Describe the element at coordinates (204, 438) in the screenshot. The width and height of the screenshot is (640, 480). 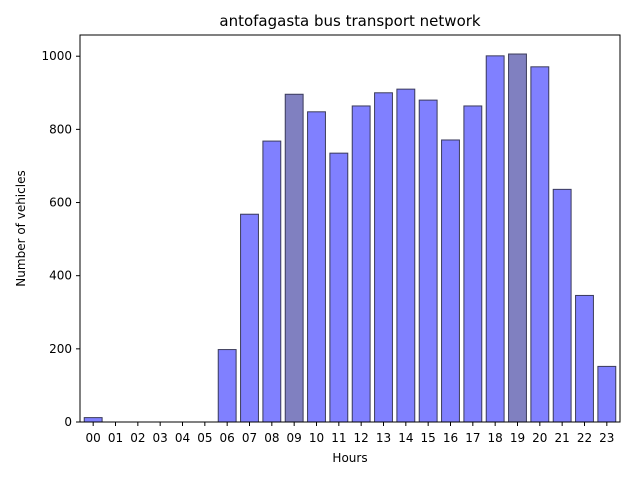
I see `x-tick-label-05: 05` at that location.